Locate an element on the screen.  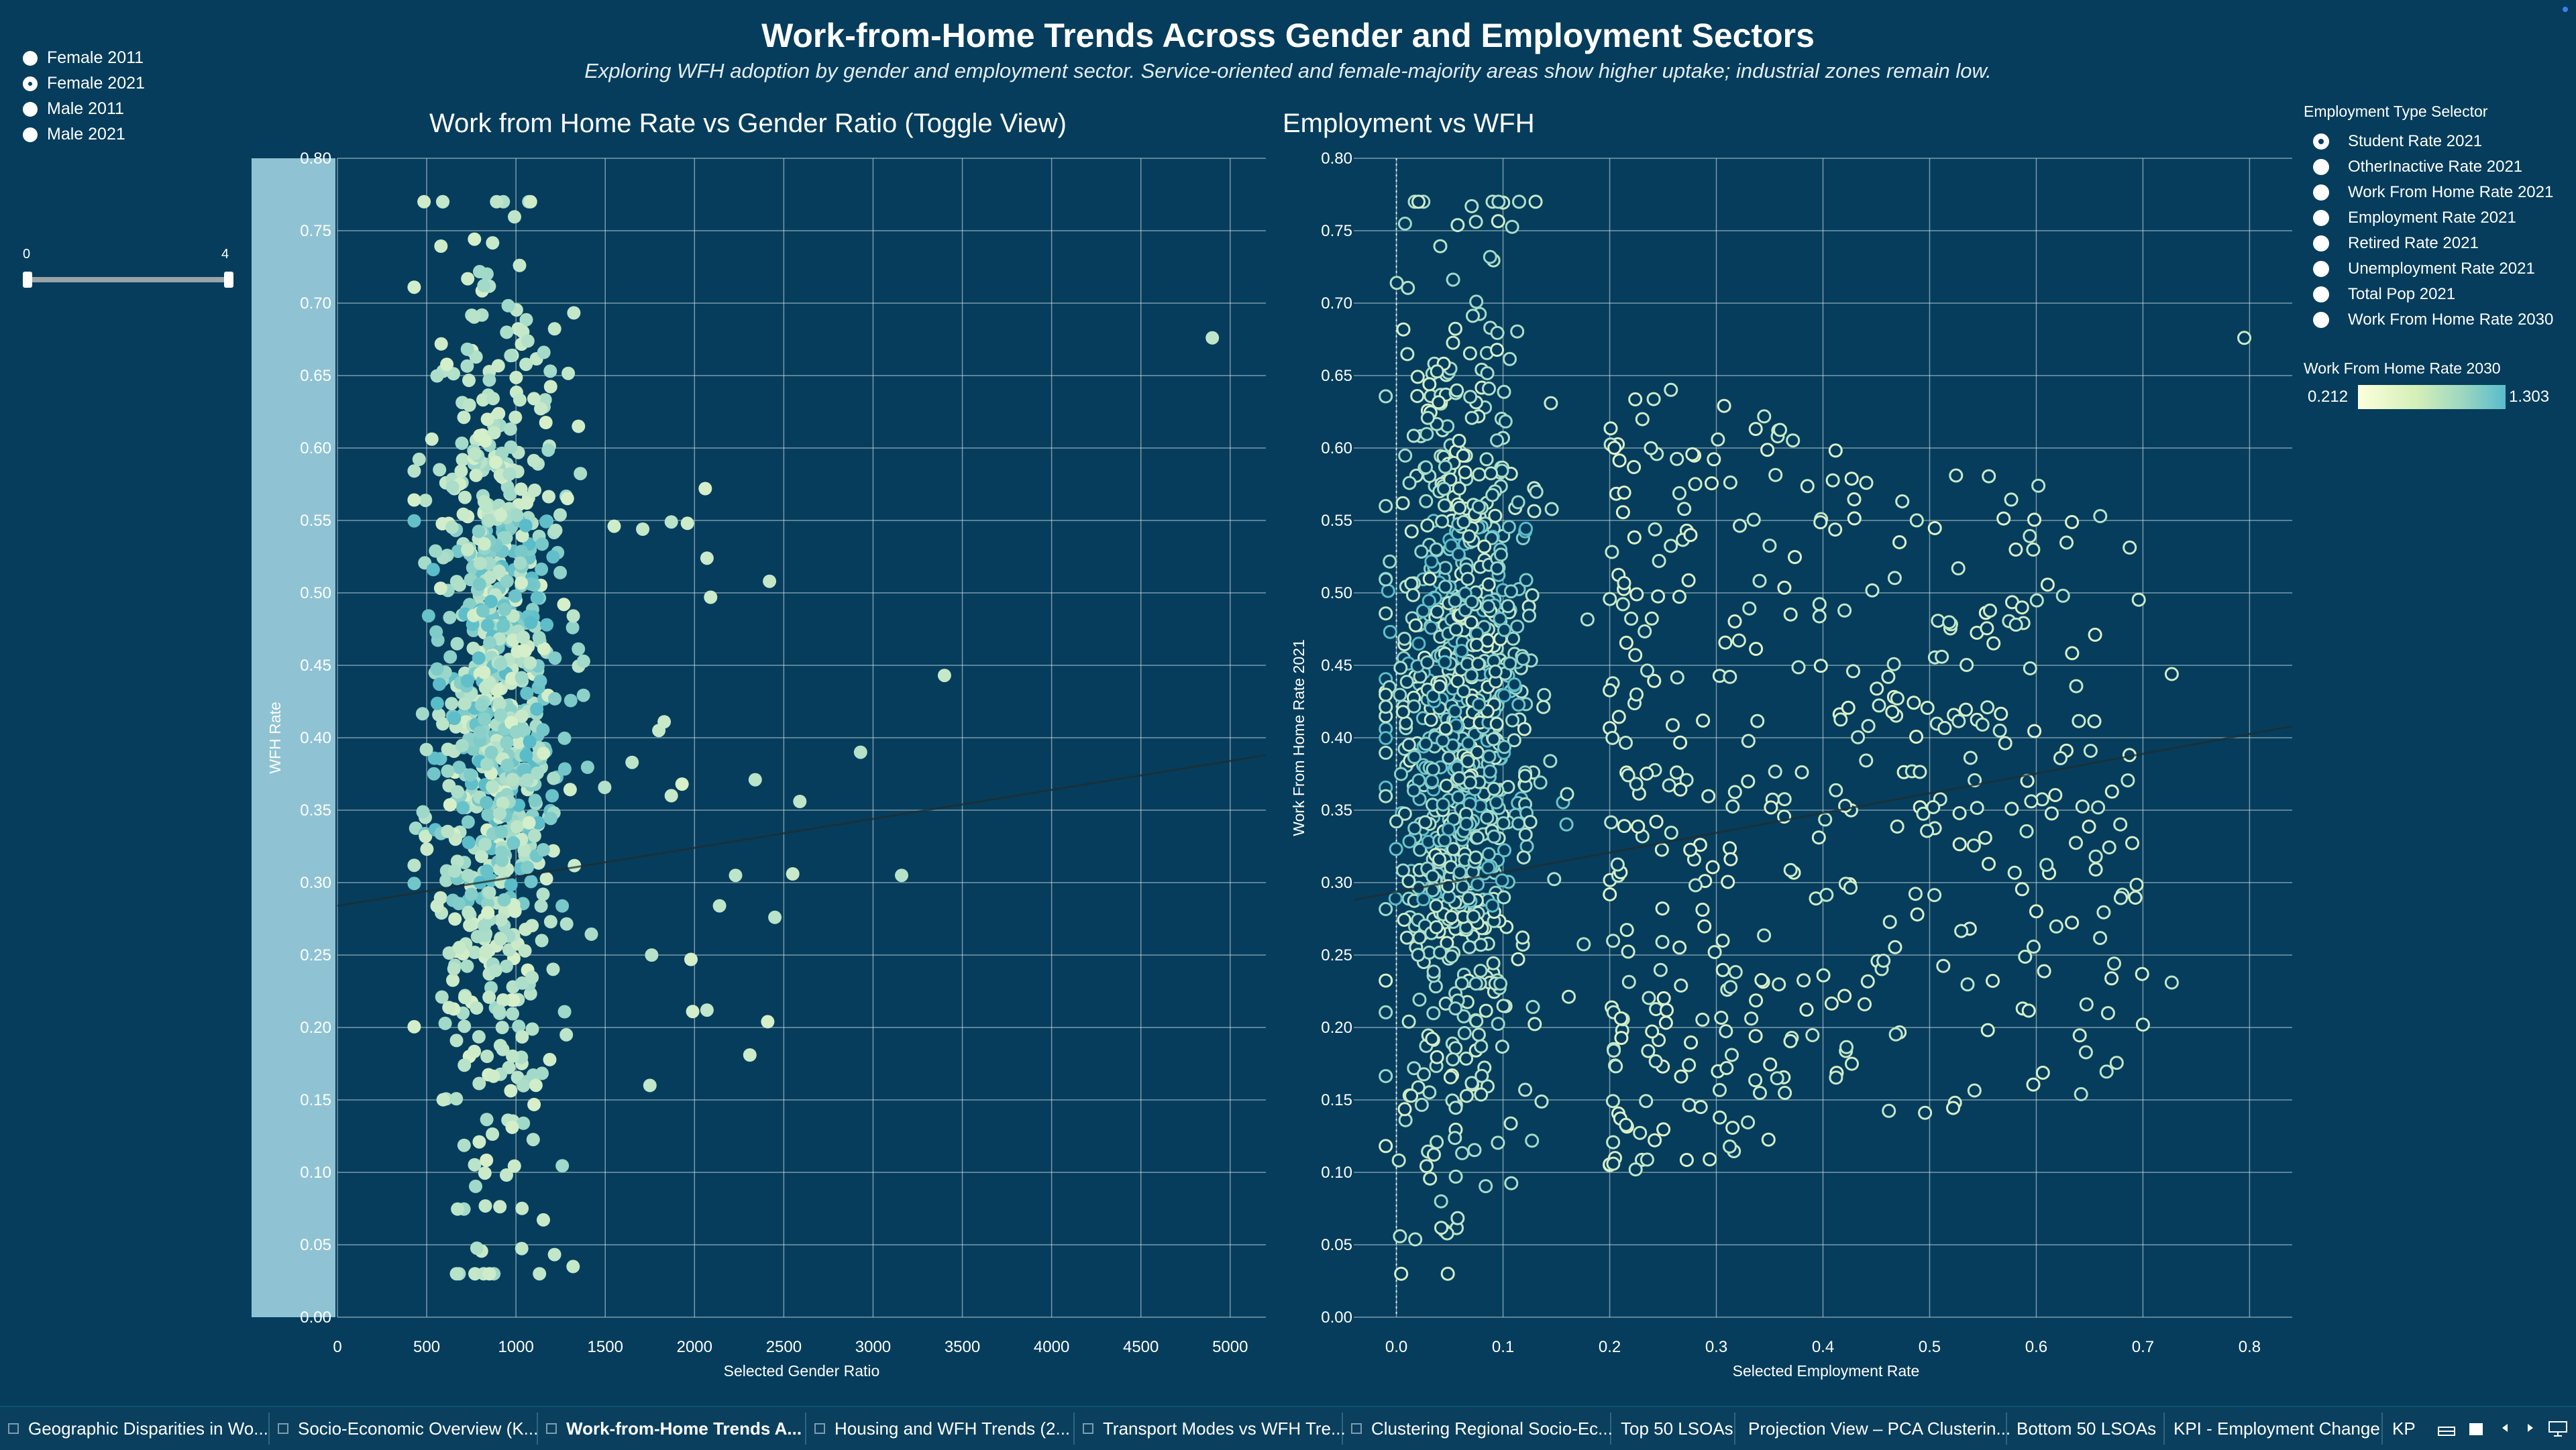
grid-view-icon is located at coordinates (2446, 1430).